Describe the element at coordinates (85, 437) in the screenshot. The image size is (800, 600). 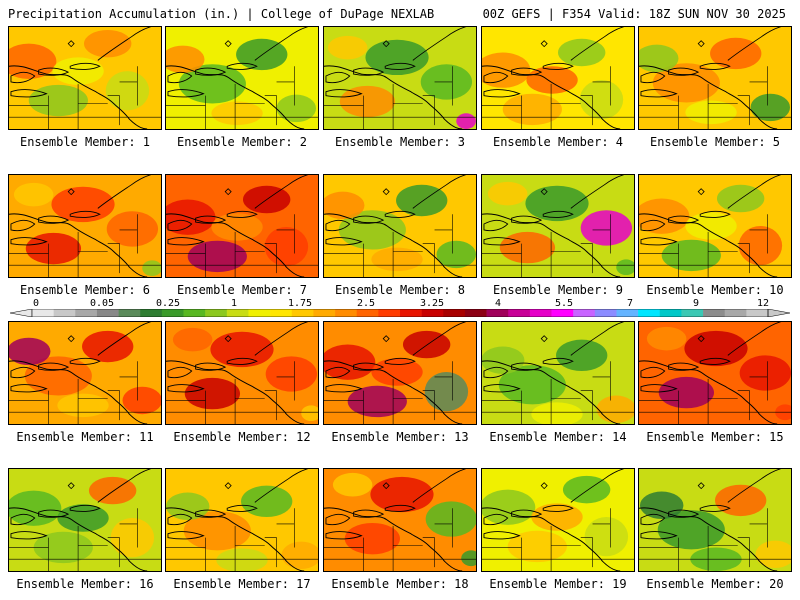
I see `ensemble-member-label: Ensemble Member: 11` at that location.